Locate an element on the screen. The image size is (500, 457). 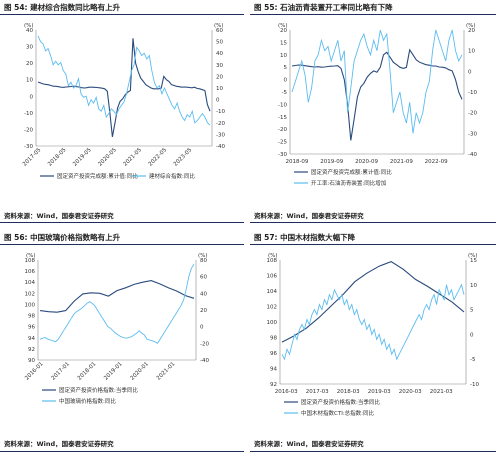
x-tick-label: 2021-05 is located at coordinates (133, 157).